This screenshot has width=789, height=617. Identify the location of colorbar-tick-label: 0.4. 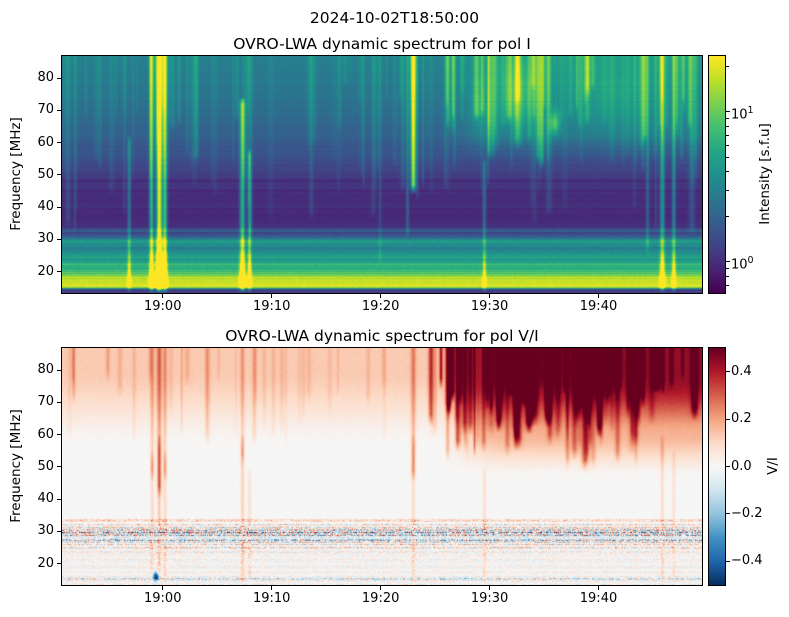
(741, 371).